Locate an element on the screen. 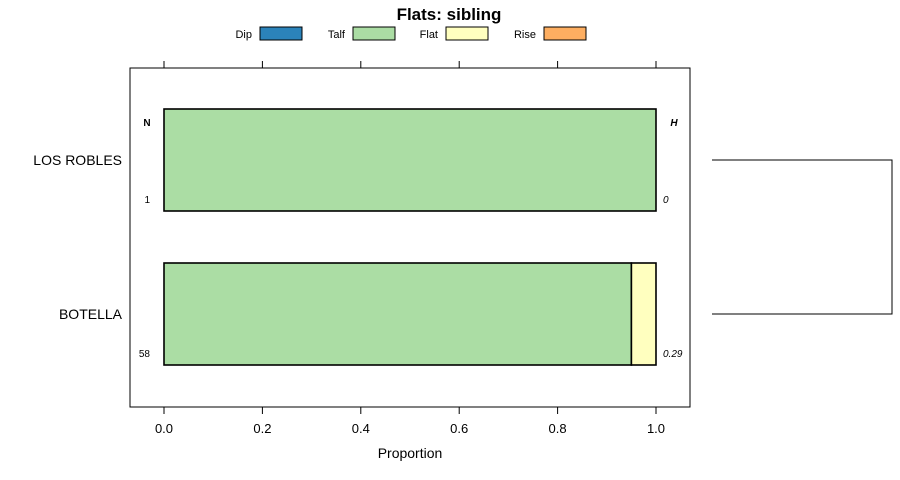  h-header: H is located at coordinates (674, 123).